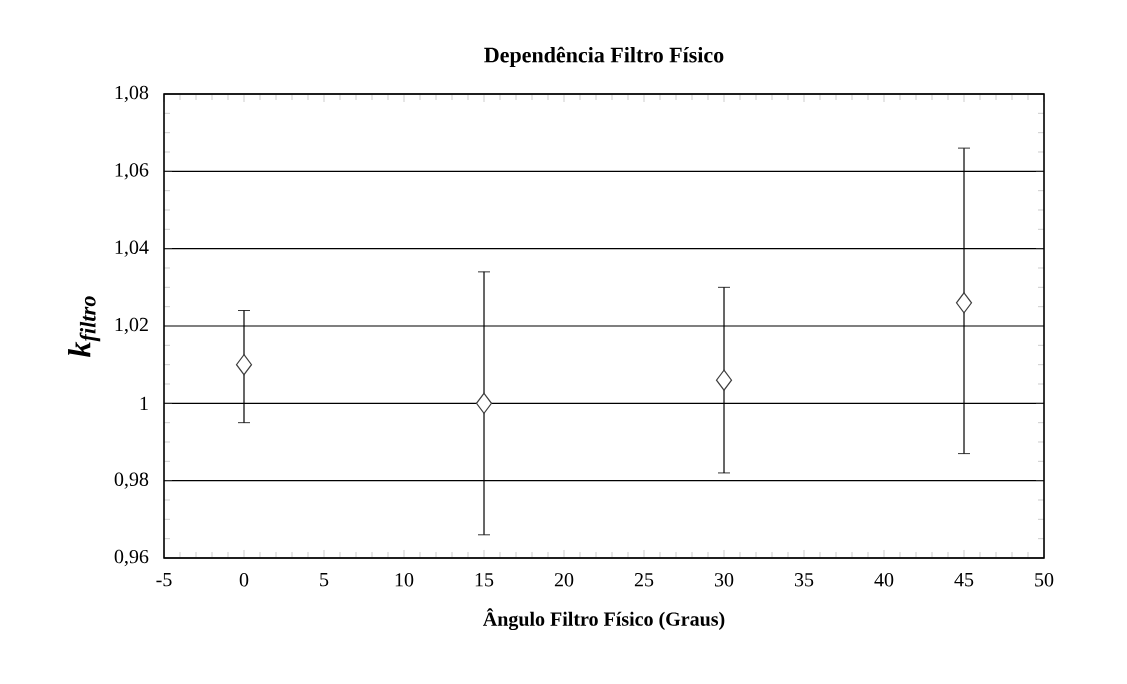  What do you see at coordinates (564, 580) in the screenshot?
I see `x-tick-label: 20` at bounding box center [564, 580].